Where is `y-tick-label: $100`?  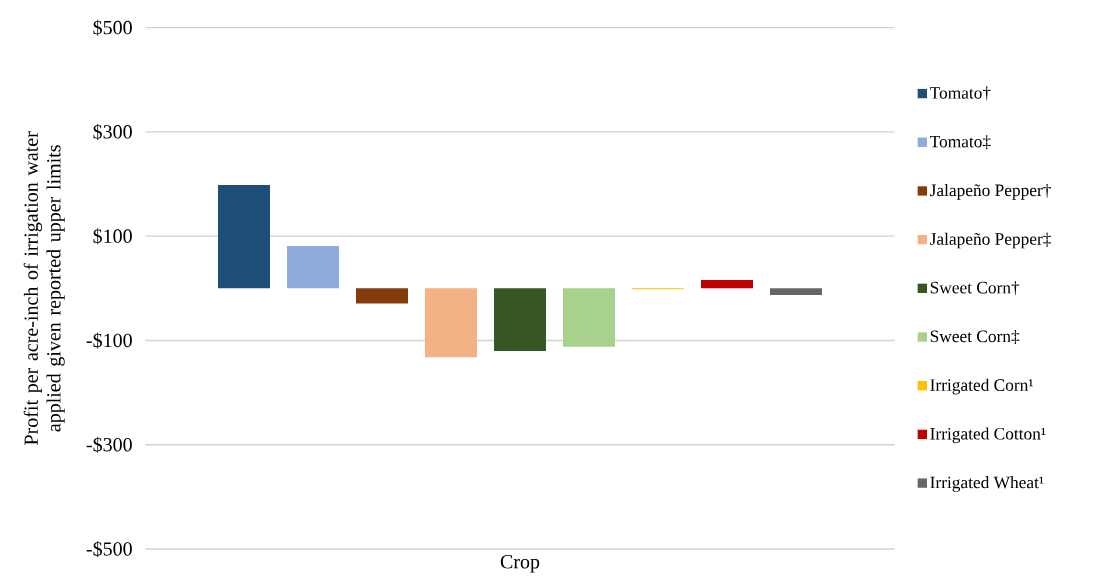
y-tick-label: $100 is located at coordinates (112, 236).